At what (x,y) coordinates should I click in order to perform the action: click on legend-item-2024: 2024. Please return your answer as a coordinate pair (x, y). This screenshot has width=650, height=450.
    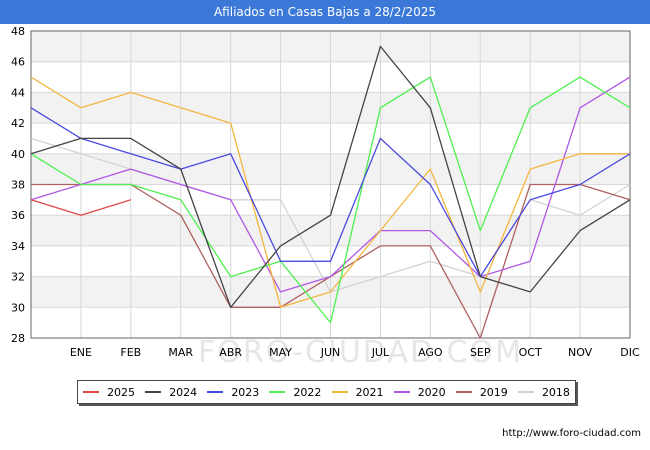
    Looking at the image, I should click on (171, 392).